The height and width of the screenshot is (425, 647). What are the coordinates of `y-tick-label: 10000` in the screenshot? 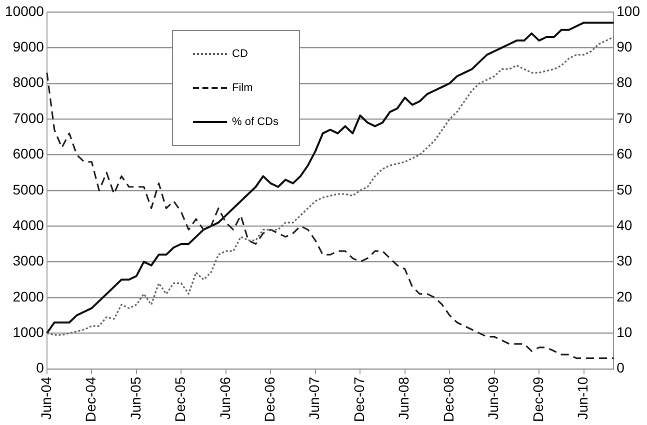 It's located at (24, 10).